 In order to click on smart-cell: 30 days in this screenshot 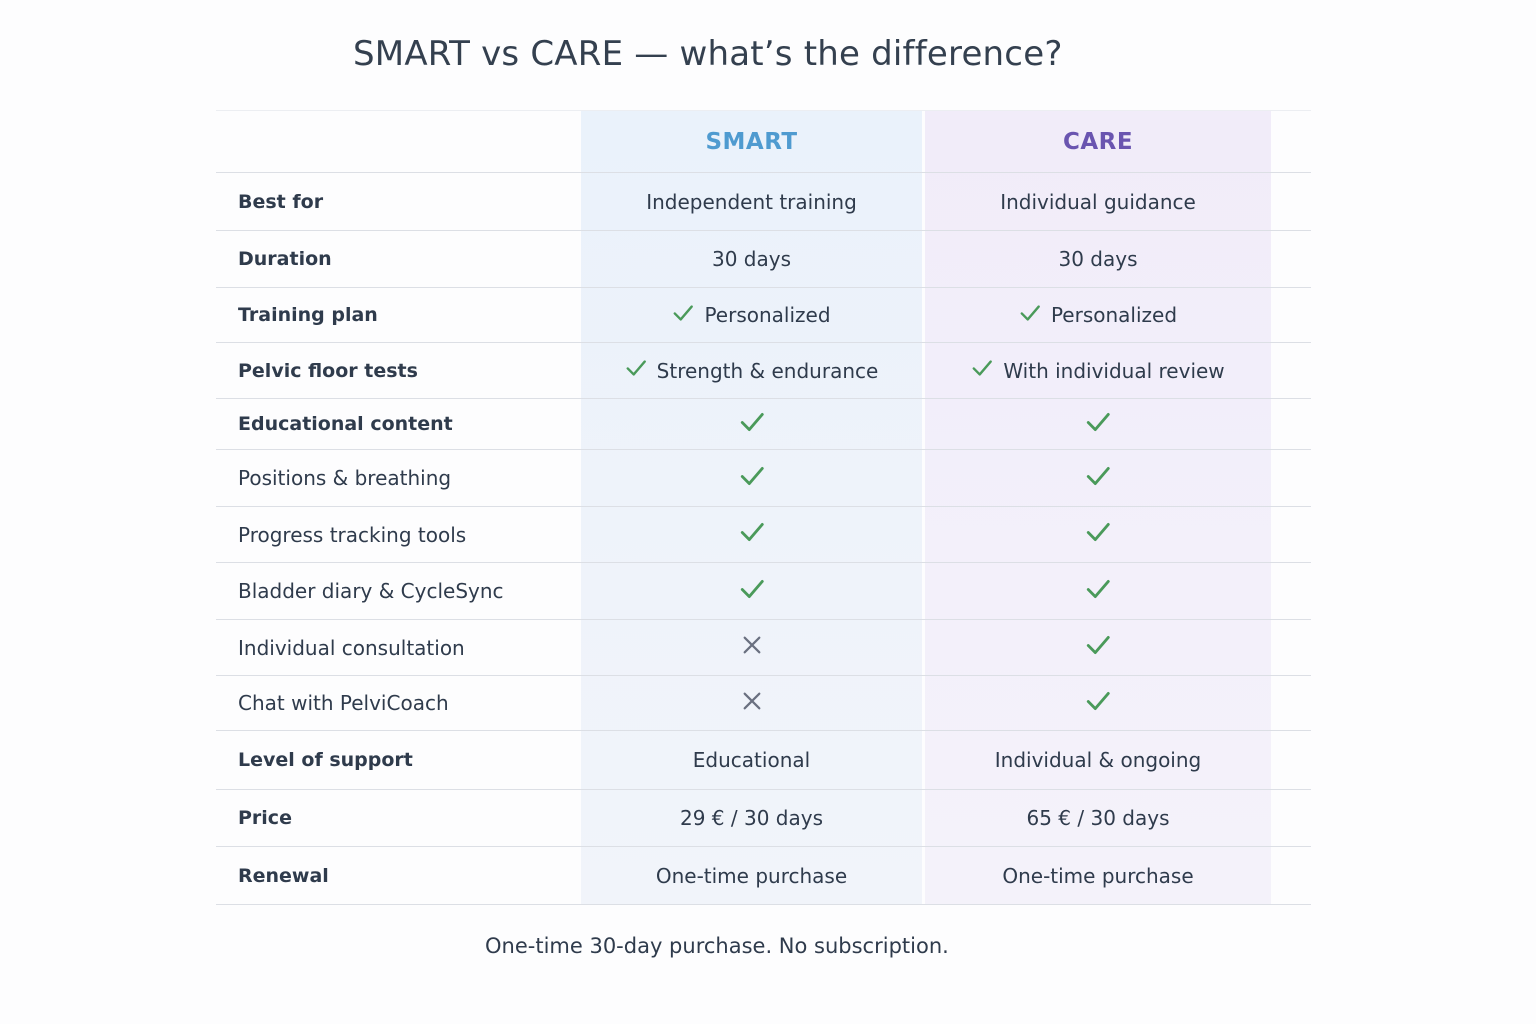, I will do `click(751, 259)`.